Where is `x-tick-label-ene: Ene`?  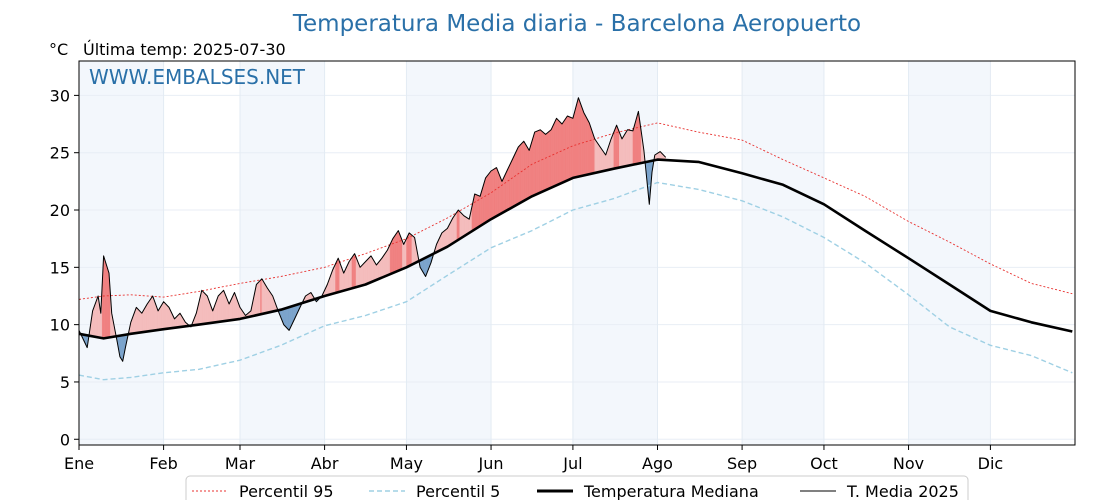 x-tick-label-ene: Ene is located at coordinates (79, 463).